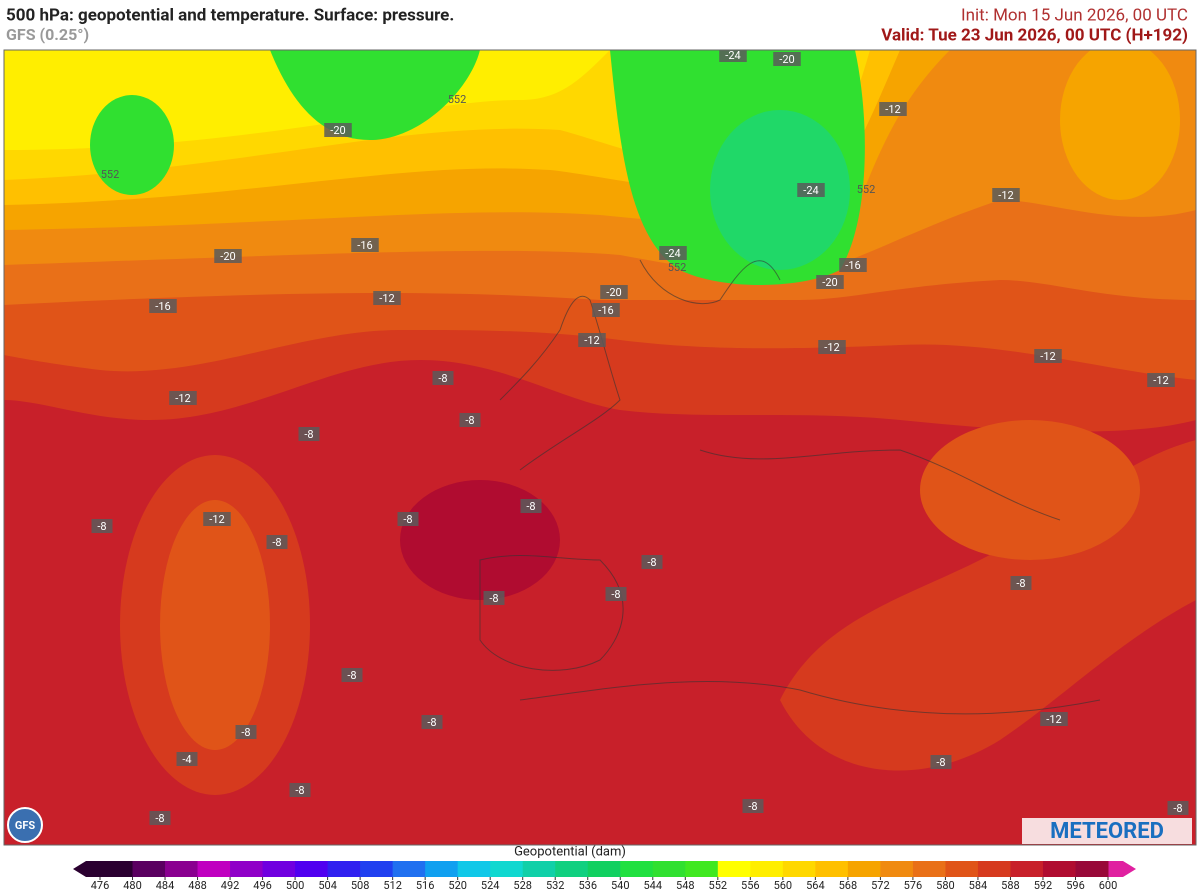 Image resolution: width=1200 pixels, height=895 pixels. Describe the element at coordinates (1010, 885) in the screenshot. I see `colorbar-tick-label: 588` at that location.